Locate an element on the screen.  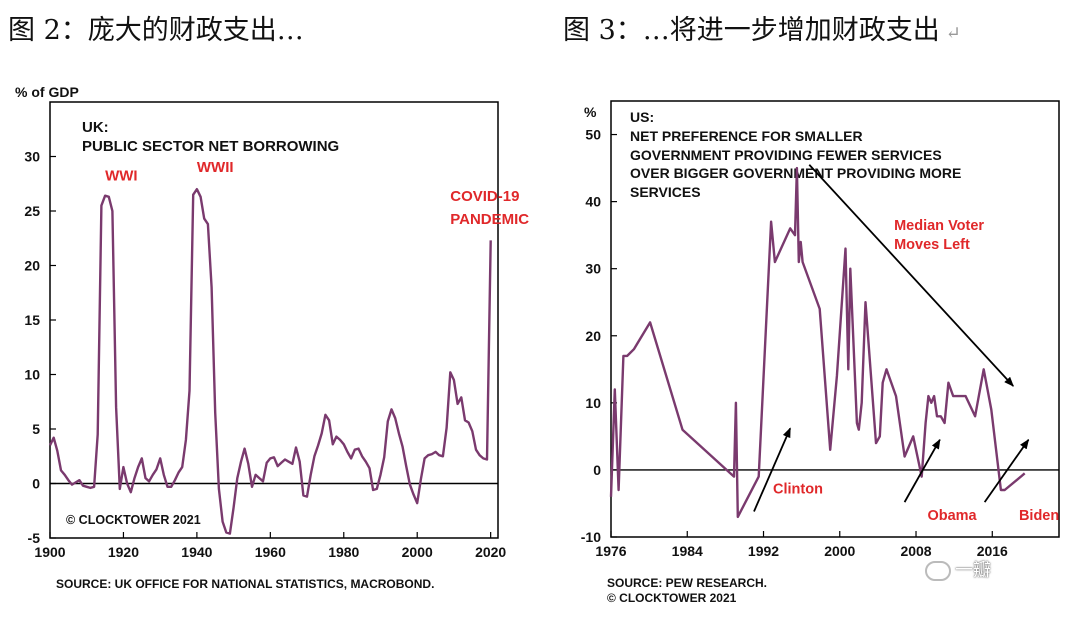
uk-annotation-label: WWI is located at coordinates (121, 175).